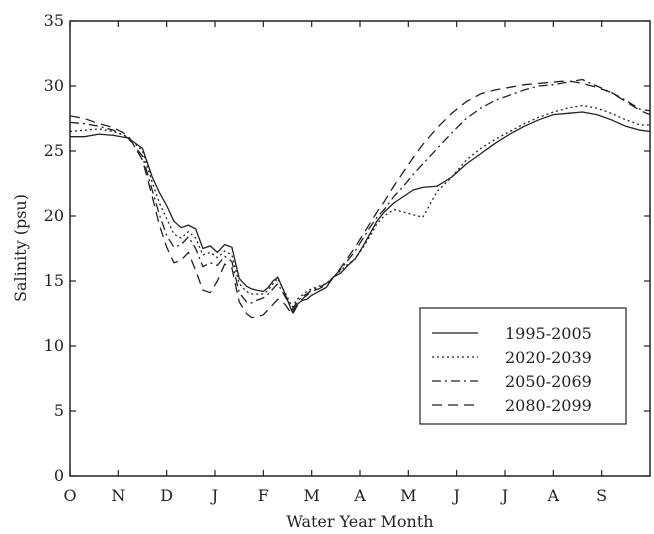 The height and width of the screenshot is (534, 654). I want to click on x-axis-title: Water Year Month, so click(359, 521).